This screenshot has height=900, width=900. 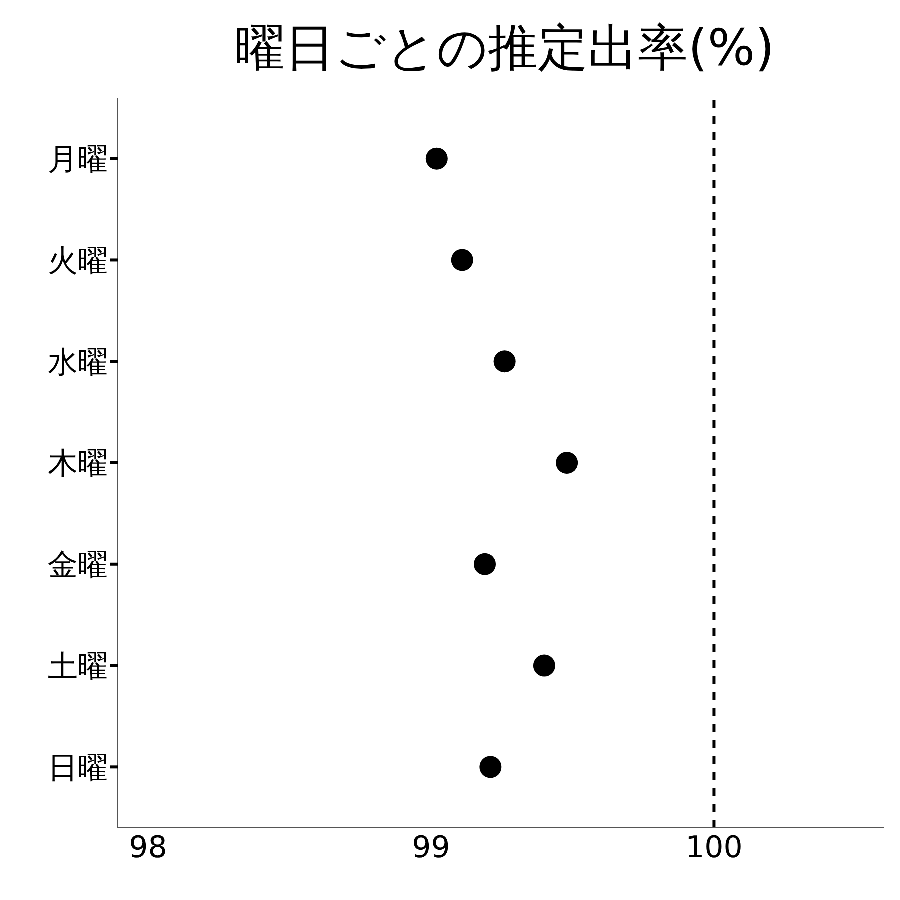 I want to click on y-tick-label: 火曜, so click(x=78, y=261).